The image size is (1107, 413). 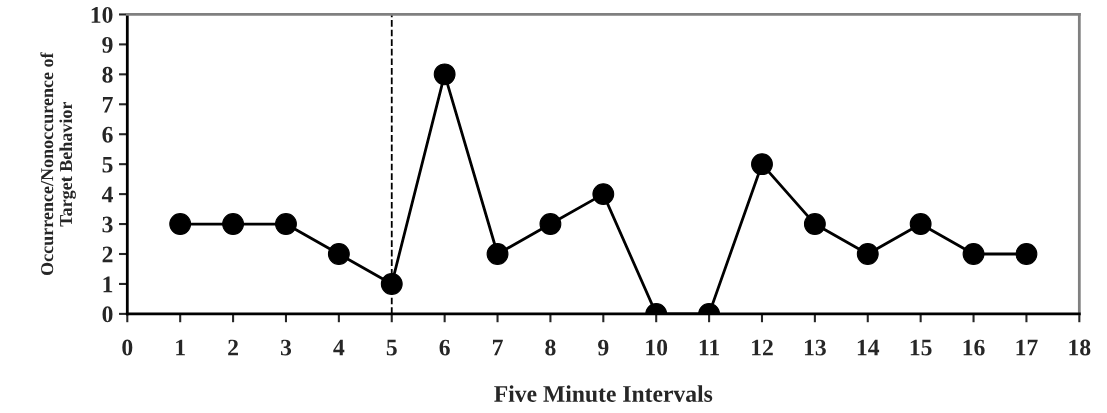 I want to click on y-tick-label: 9, so click(x=107, y=44).